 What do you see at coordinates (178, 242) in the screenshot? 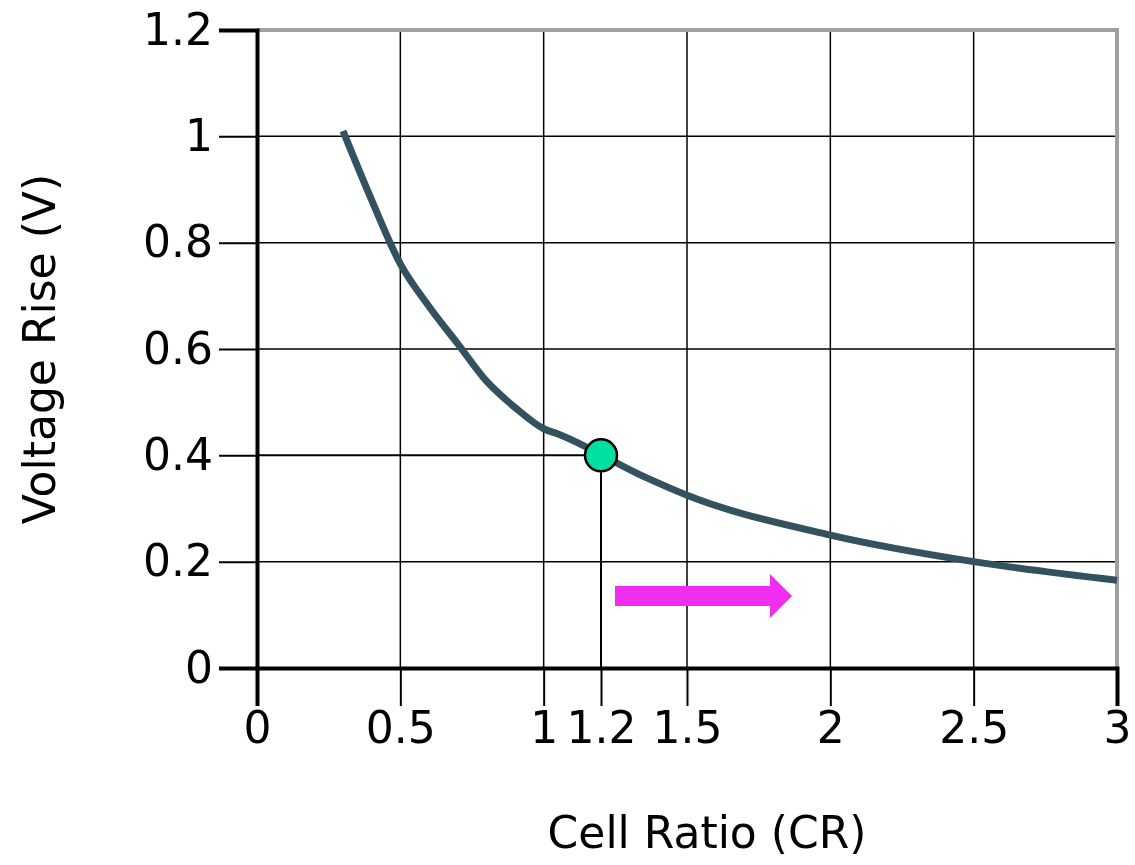
I see `y-tick-label: 0.8` at bounding box center [178, 242].